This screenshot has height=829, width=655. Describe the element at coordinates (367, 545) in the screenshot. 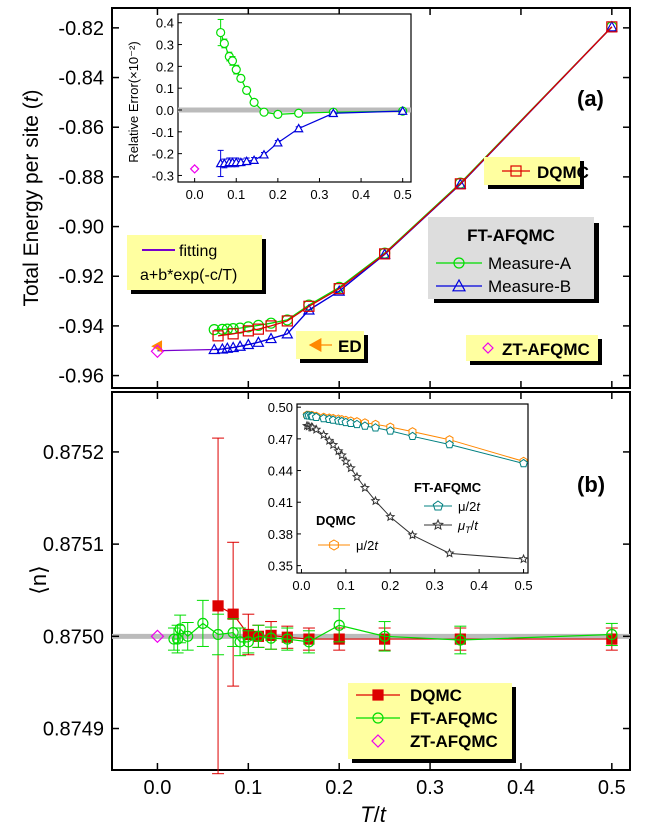

I see `inset-legend-dqmc-item: μ/2t` at that location.